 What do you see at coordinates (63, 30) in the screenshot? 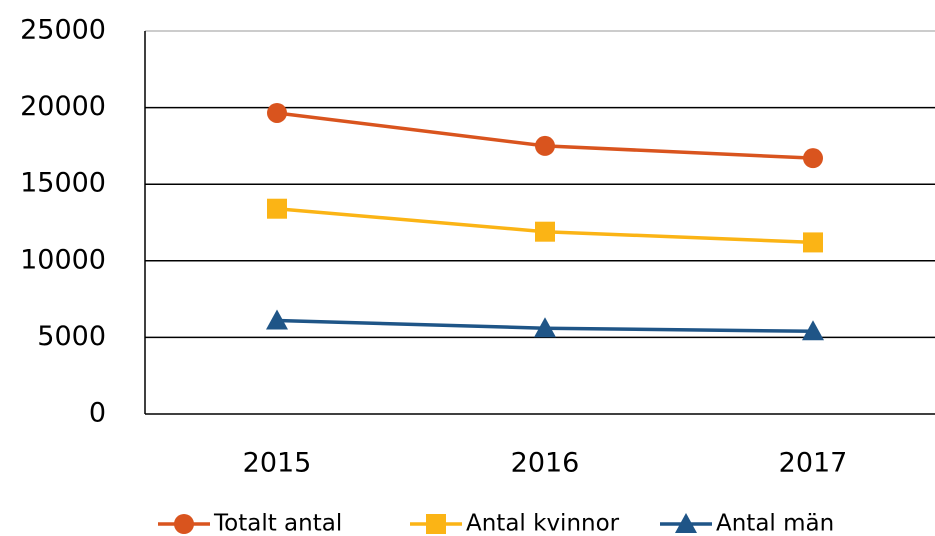
I see `y-tick-label: 25000` at bounding box center [63, 30].